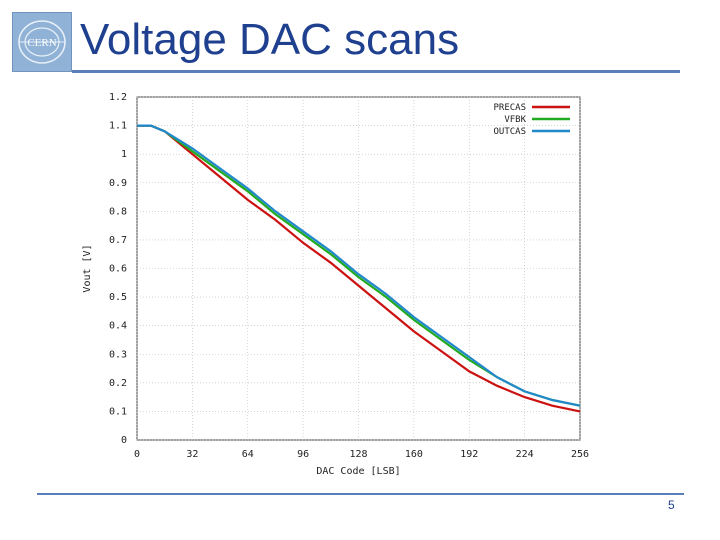  I want to click on y-tick-label: 1.2, so click(118, 97).